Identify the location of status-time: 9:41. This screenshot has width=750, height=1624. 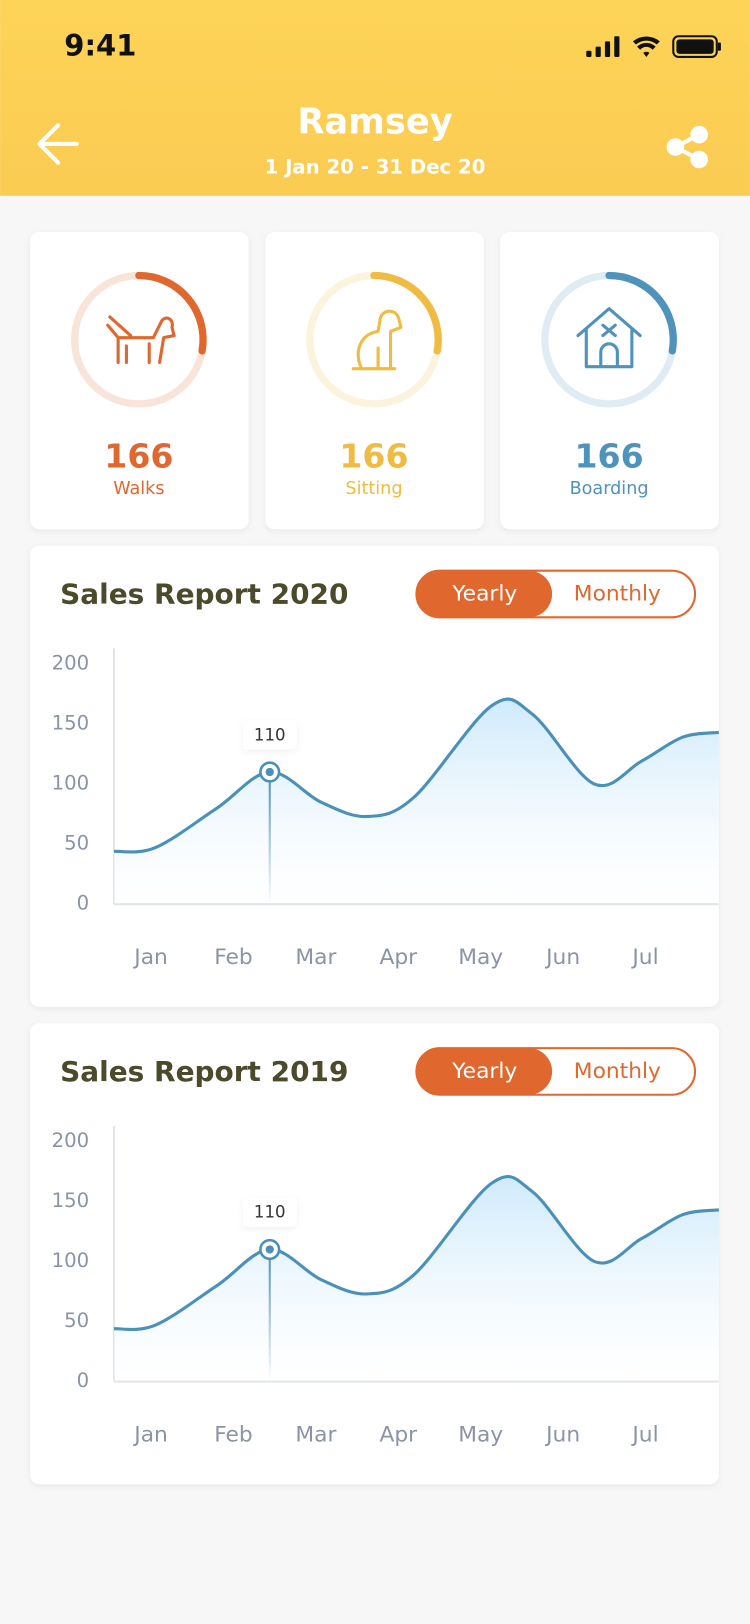
(100, 46).